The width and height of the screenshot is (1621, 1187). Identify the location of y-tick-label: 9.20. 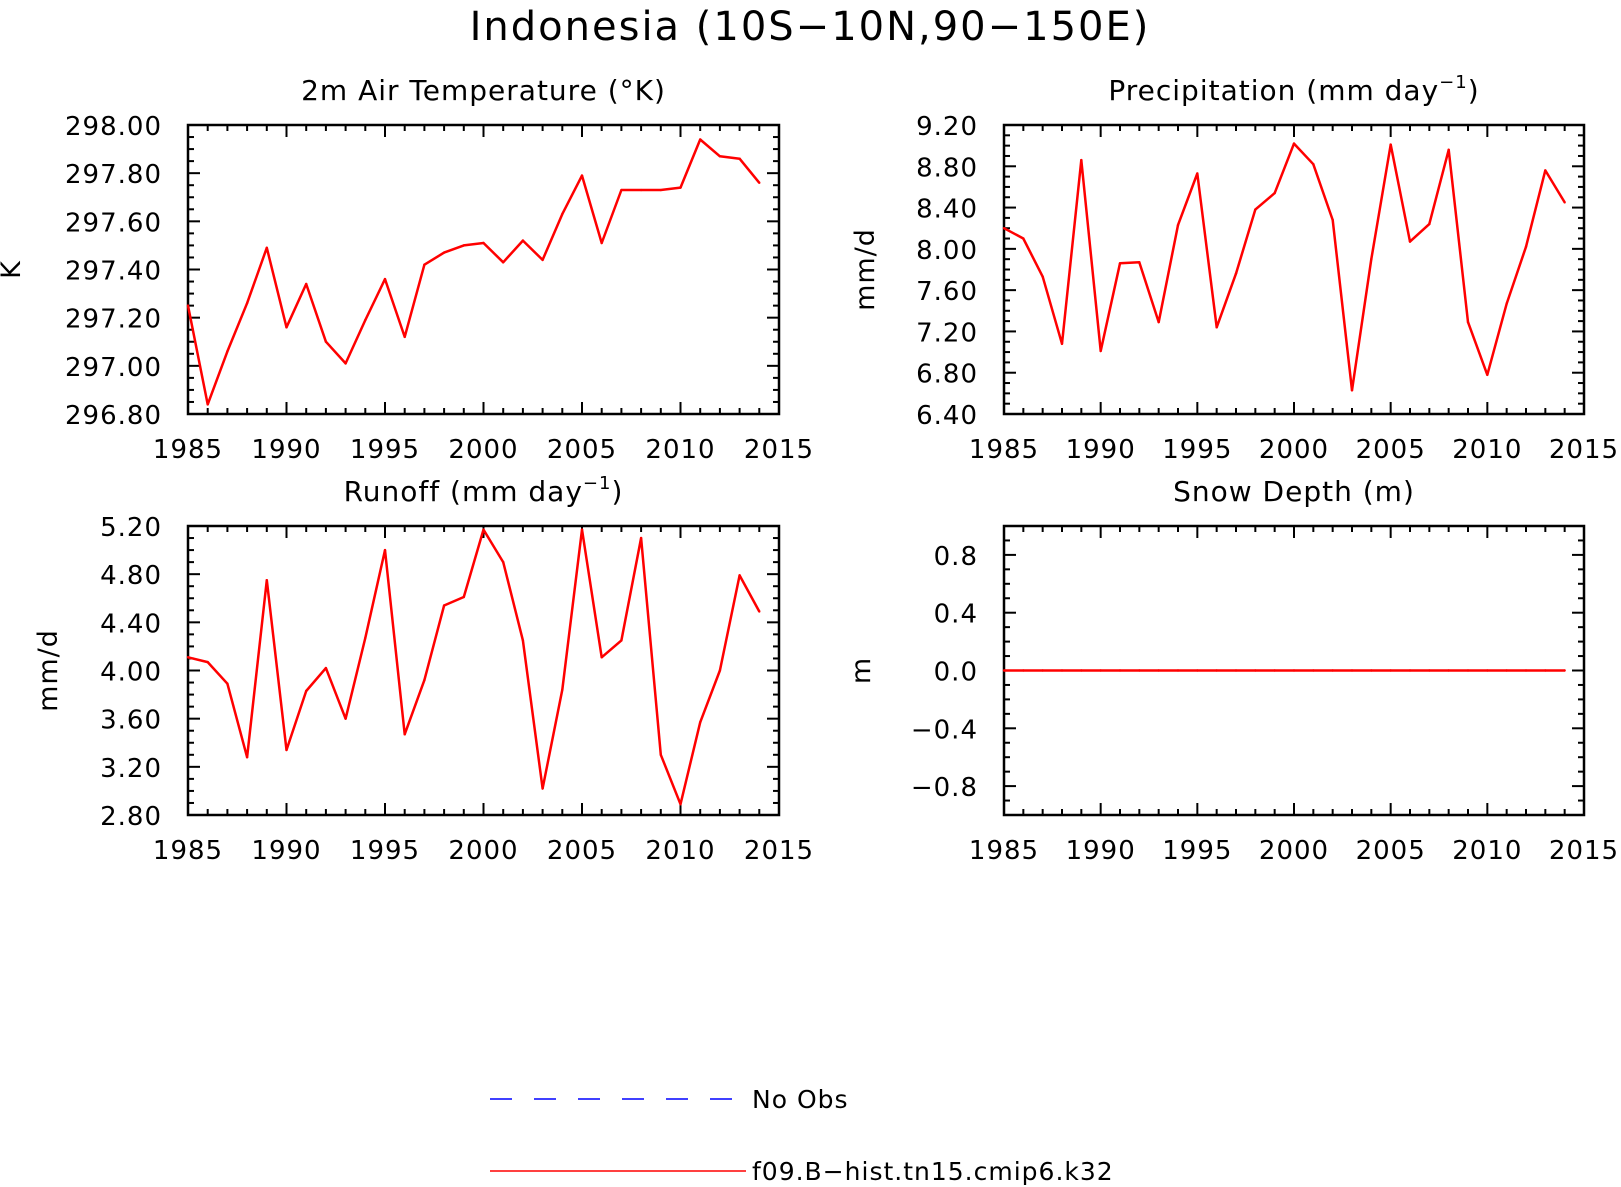
(947, 127).